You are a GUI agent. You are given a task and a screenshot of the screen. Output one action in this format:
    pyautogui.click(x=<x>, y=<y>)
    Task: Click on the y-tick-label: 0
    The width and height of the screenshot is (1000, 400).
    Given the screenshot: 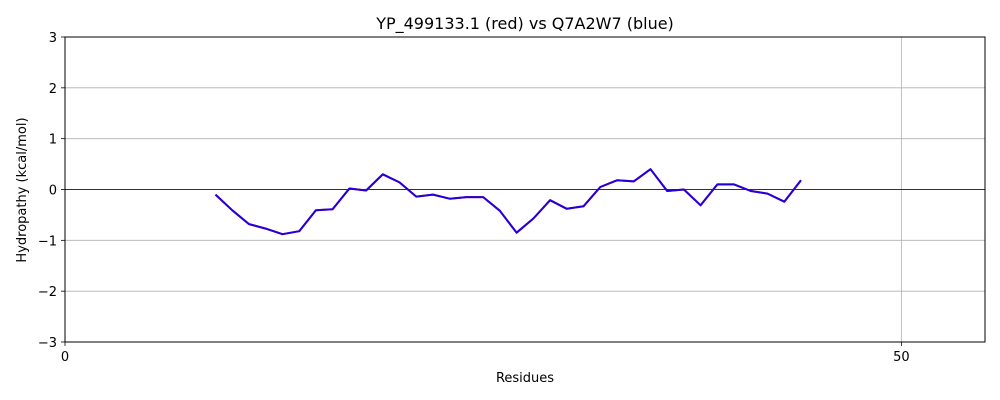 What is the action you would take?
    pyautogui.click(x=53, y=191)
    